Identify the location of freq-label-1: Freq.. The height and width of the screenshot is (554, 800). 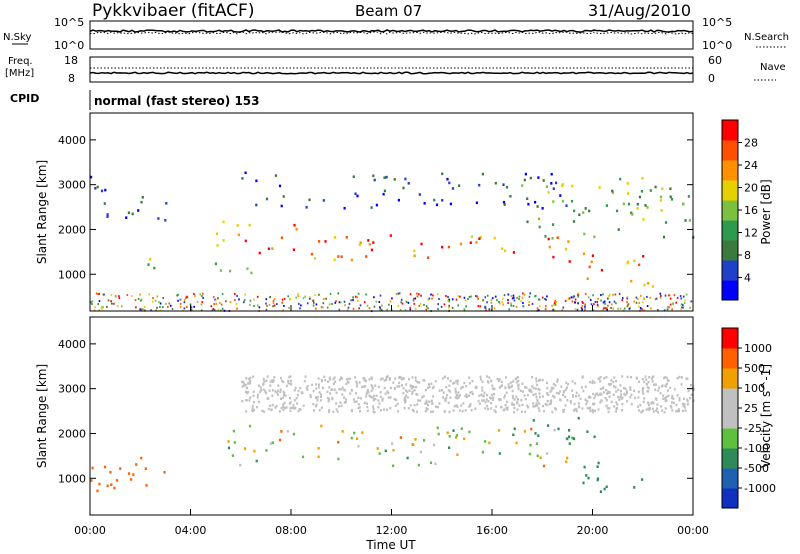
(20, 61).